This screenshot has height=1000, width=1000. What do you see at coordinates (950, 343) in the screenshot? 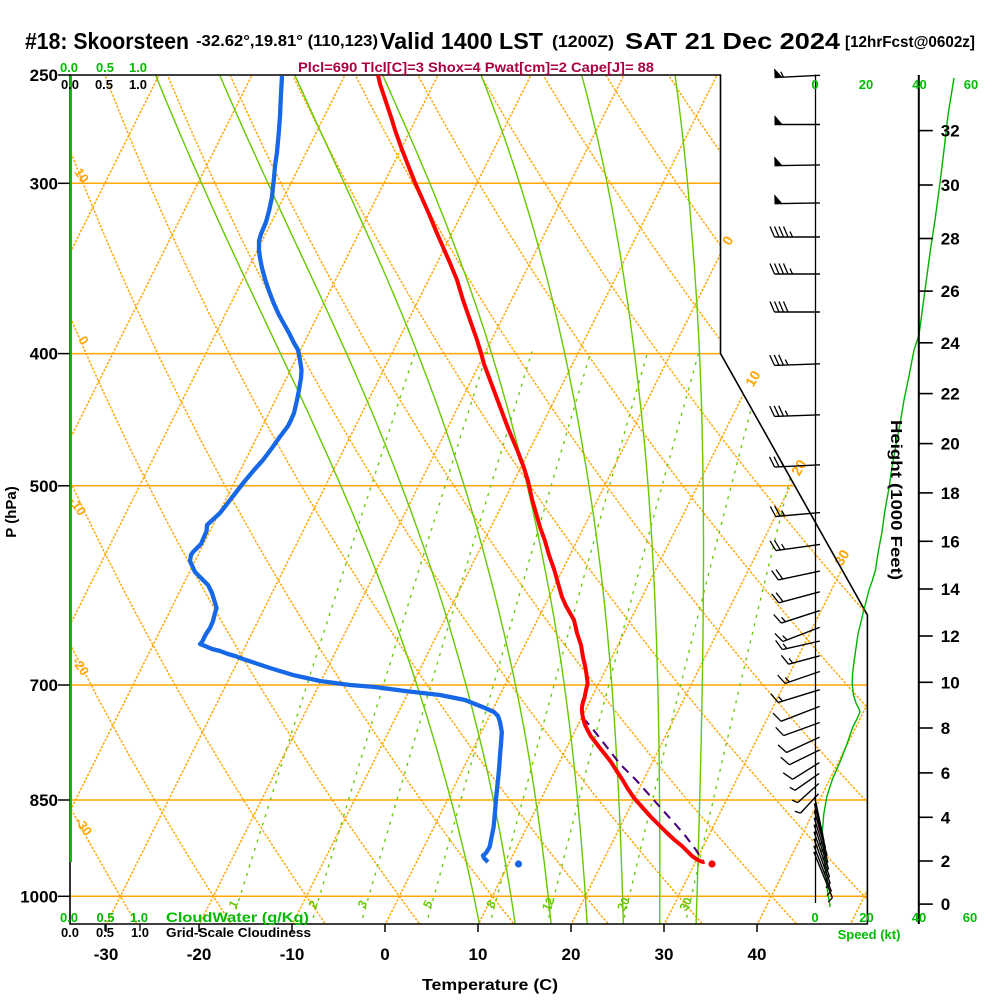
I see `svg-text: 24` at bounding box center [950, 343].